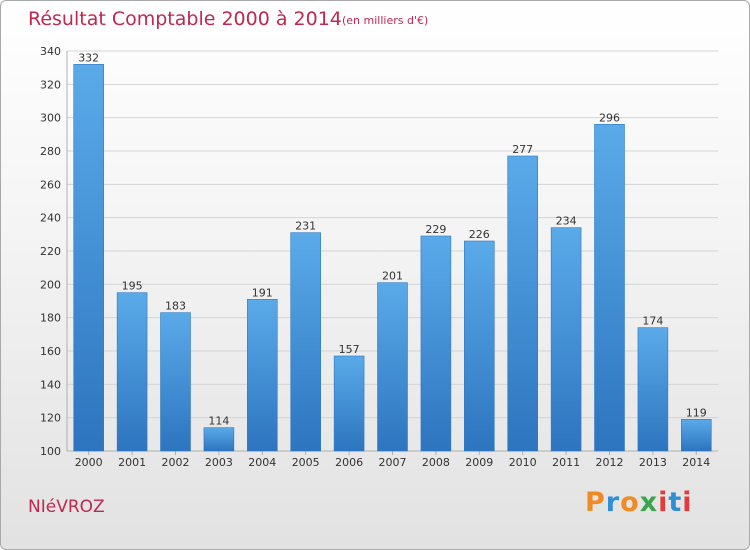 The height and width of the screenshot is (550, 750). I want to click on bar-2007, so click(392, 367).